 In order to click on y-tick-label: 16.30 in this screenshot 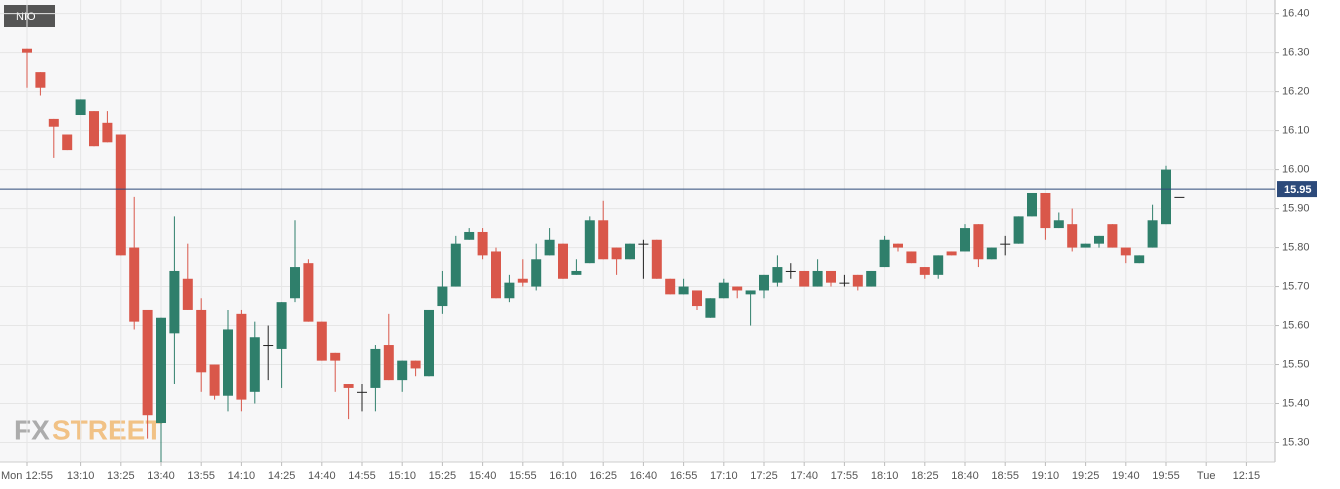, I will do `click(1296, 53)`.